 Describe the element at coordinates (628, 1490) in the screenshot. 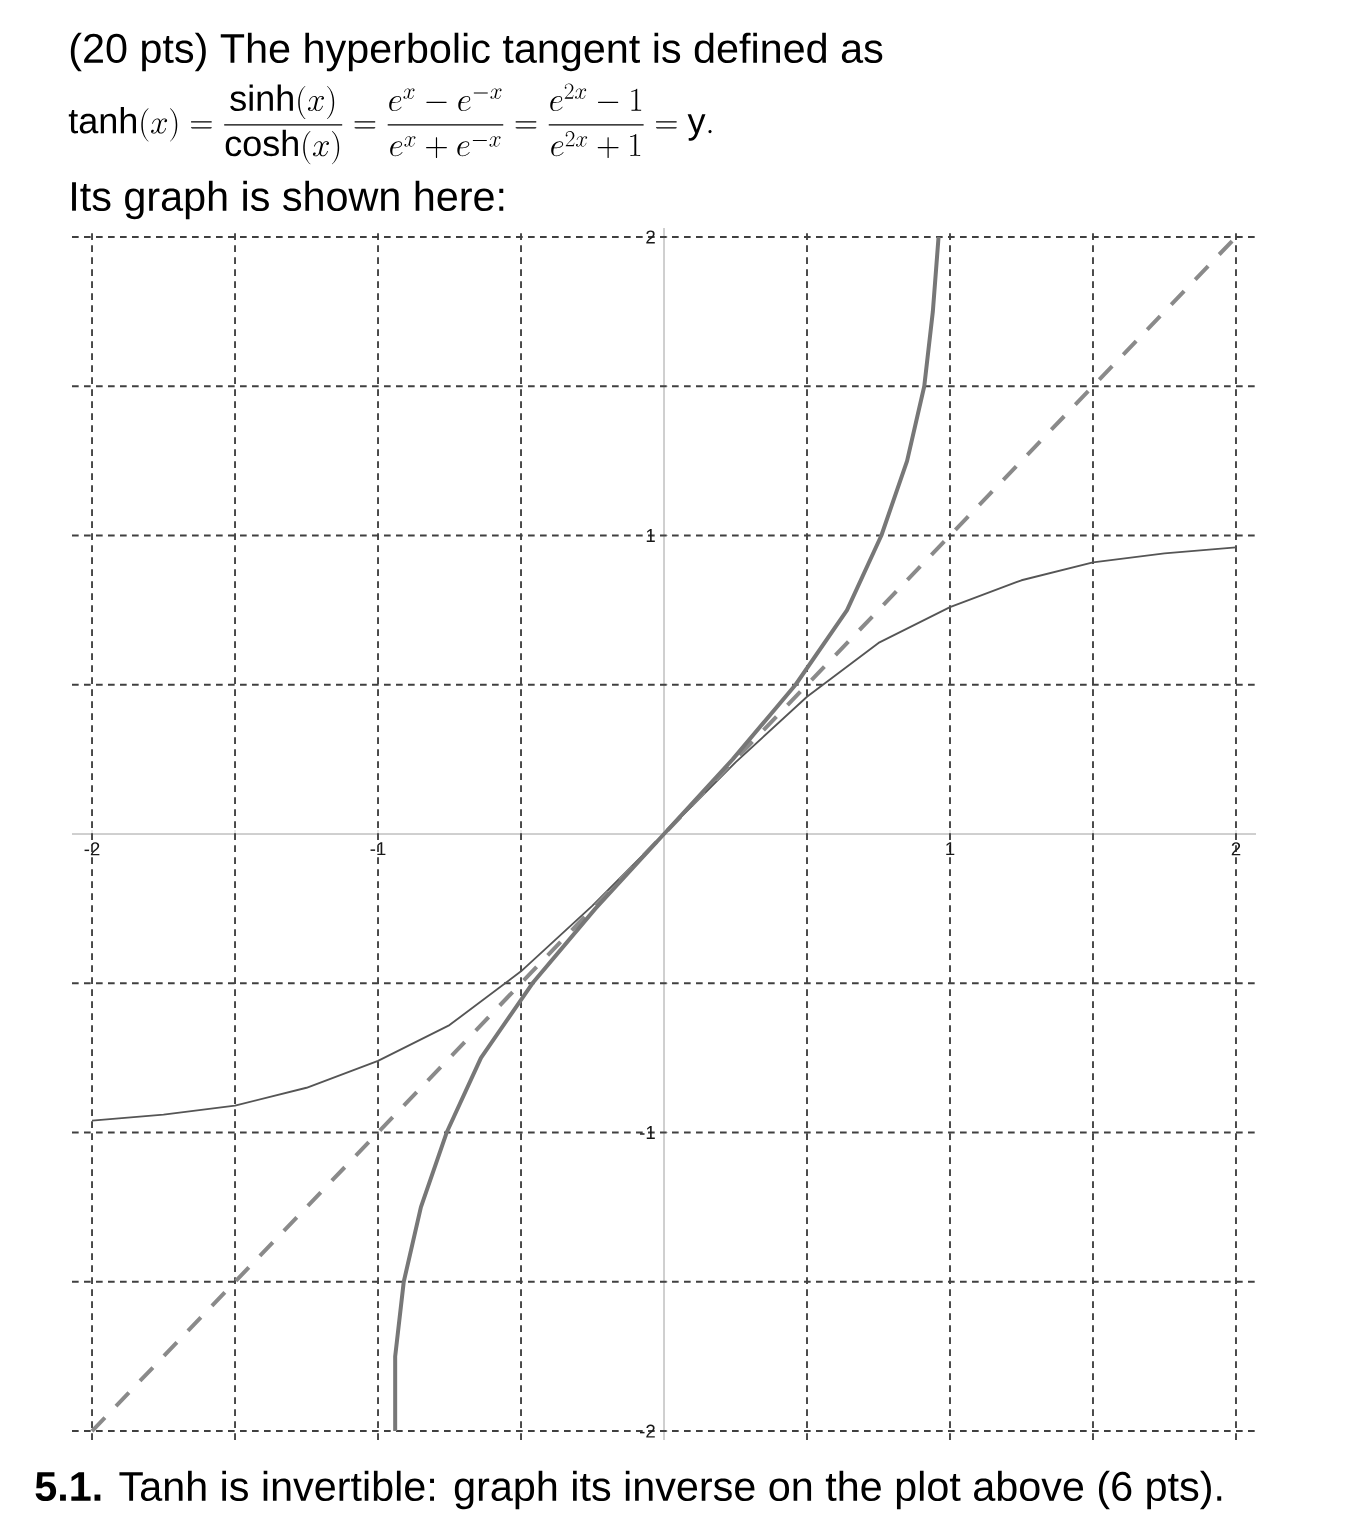

I see `text: 5.1. Tanh is invertible: graph its inverse on the plot above (6 pts).` at that location.